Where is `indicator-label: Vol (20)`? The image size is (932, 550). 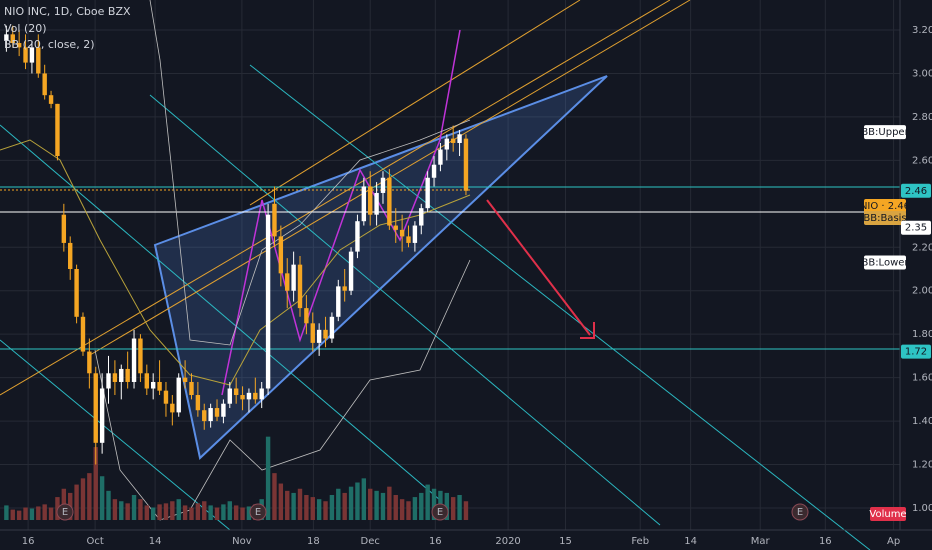 indicator-label: Vol (20) is located at coordinates (25, 28).